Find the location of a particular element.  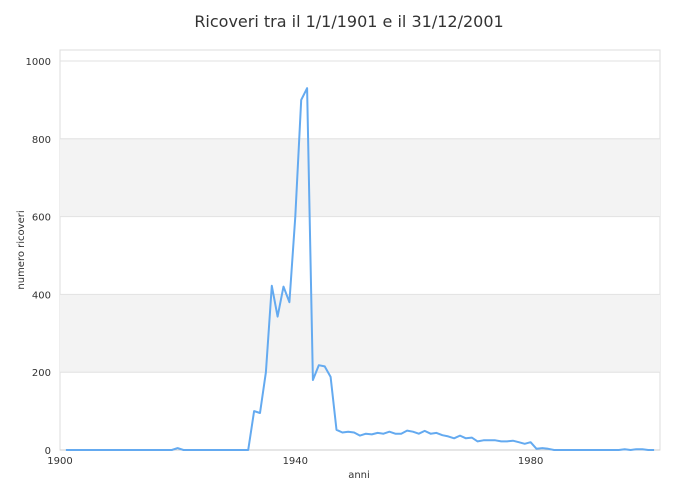

y-tick-label: 600 is located at coordinates (41, 218).